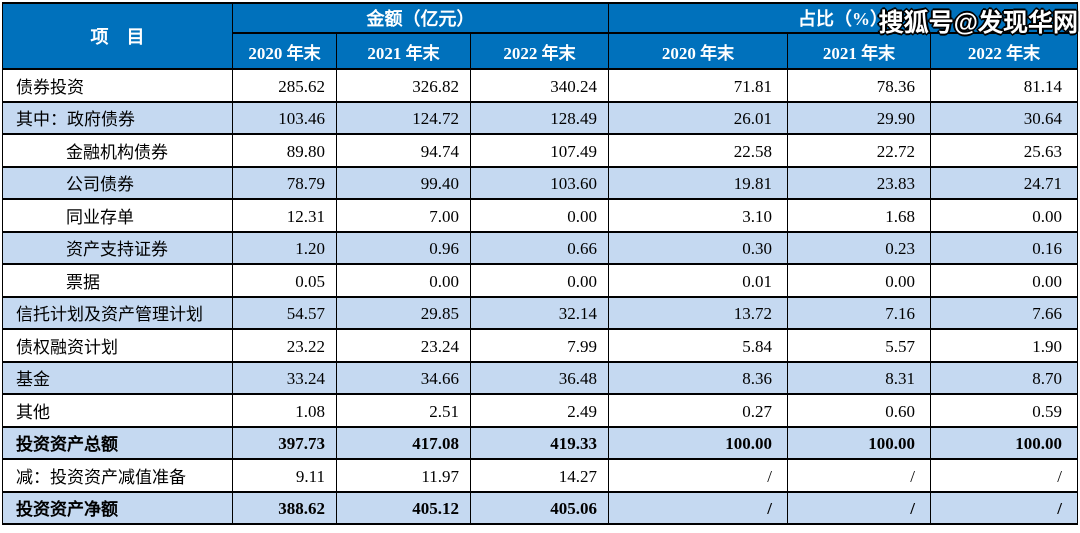  What do you see at coordinates (117, 247) in the screenshot?
I see `row-label: 资产支持证券` at bounding box center [117, 247].